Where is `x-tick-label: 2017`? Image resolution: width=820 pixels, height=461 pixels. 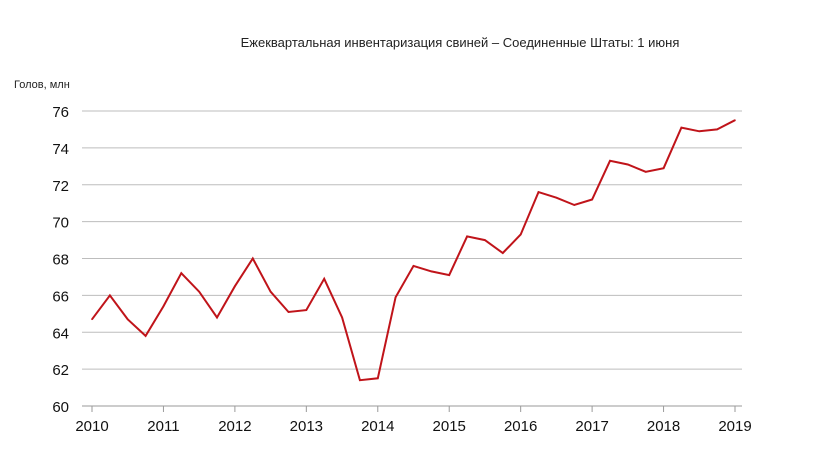
x-tick-label: 2017 is located at coordinates (591, 426).